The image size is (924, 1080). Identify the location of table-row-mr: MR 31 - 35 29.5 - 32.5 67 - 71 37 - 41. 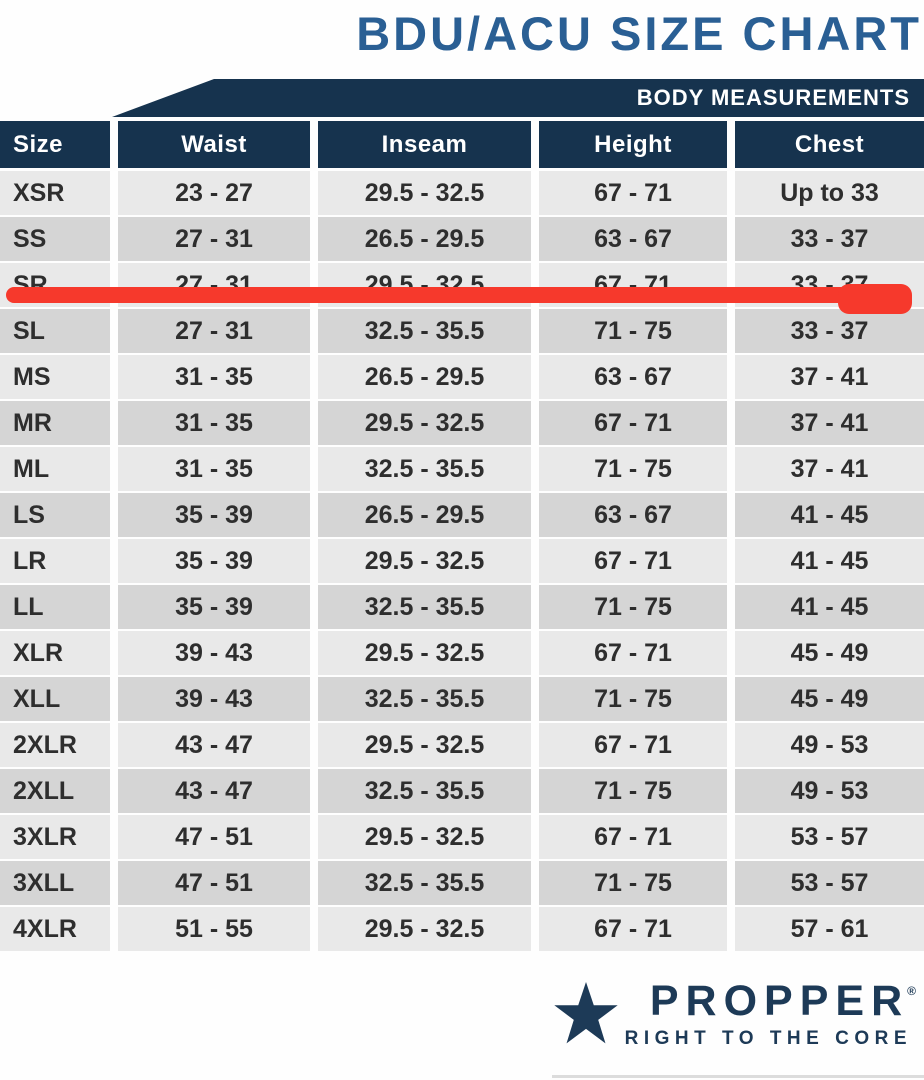
(462, 423).